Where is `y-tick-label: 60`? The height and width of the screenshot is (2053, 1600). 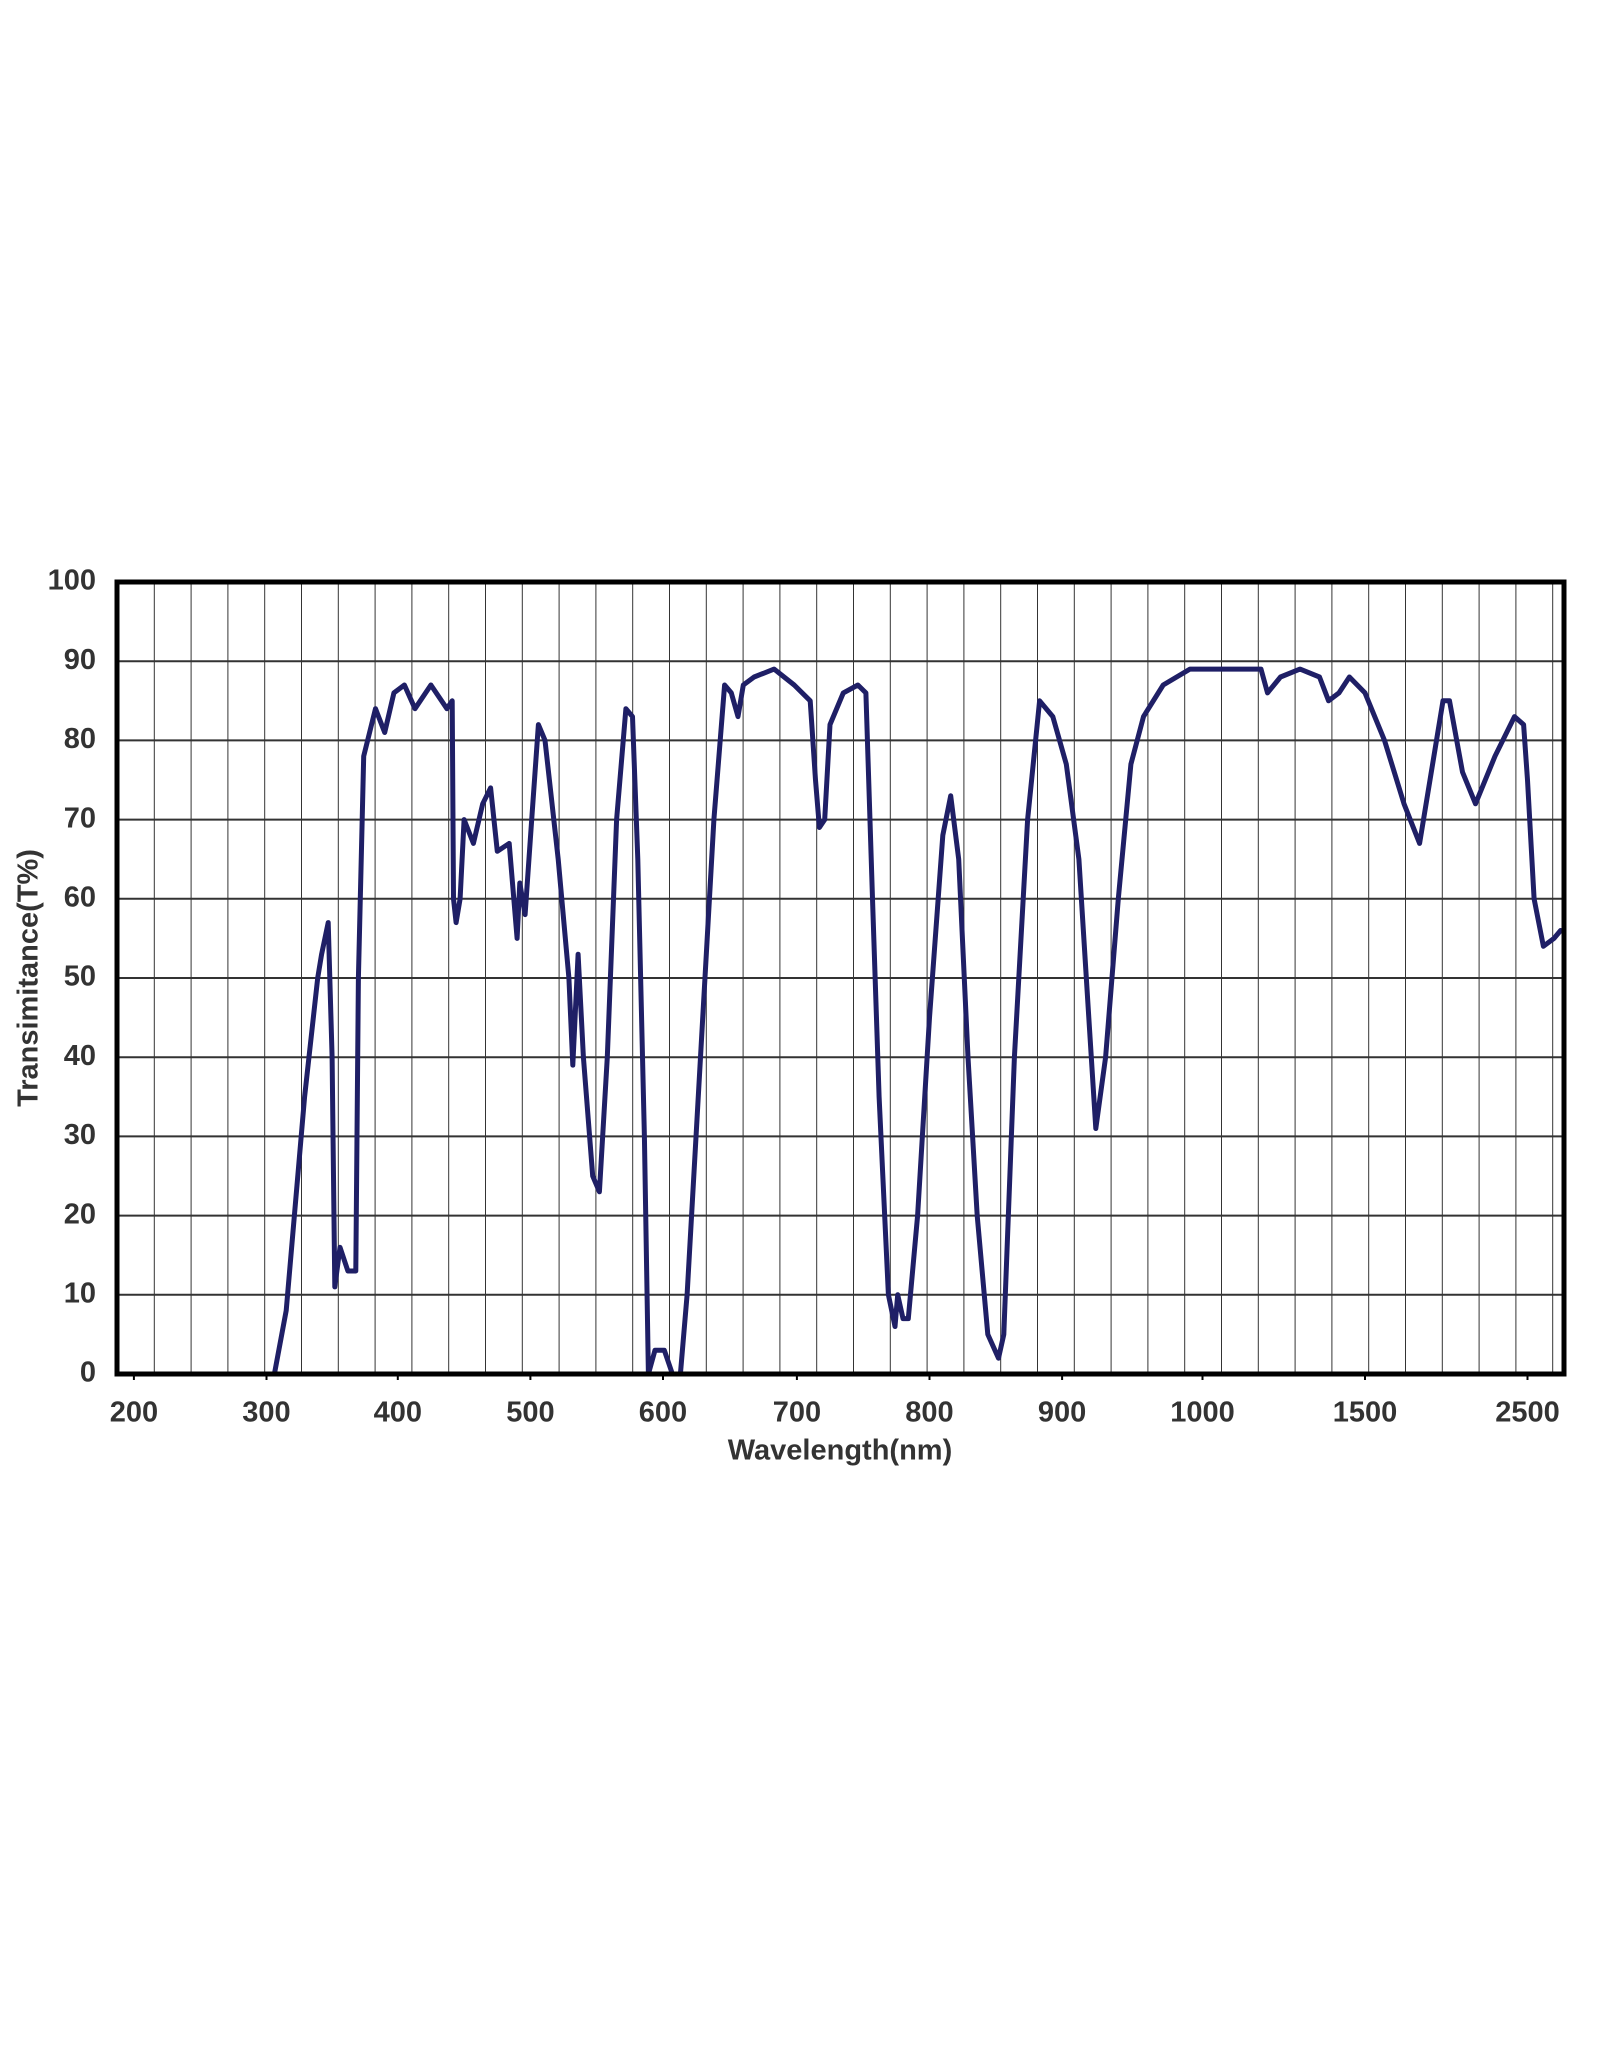
y-tick-label: 60 is located at coordinates (80, 897).